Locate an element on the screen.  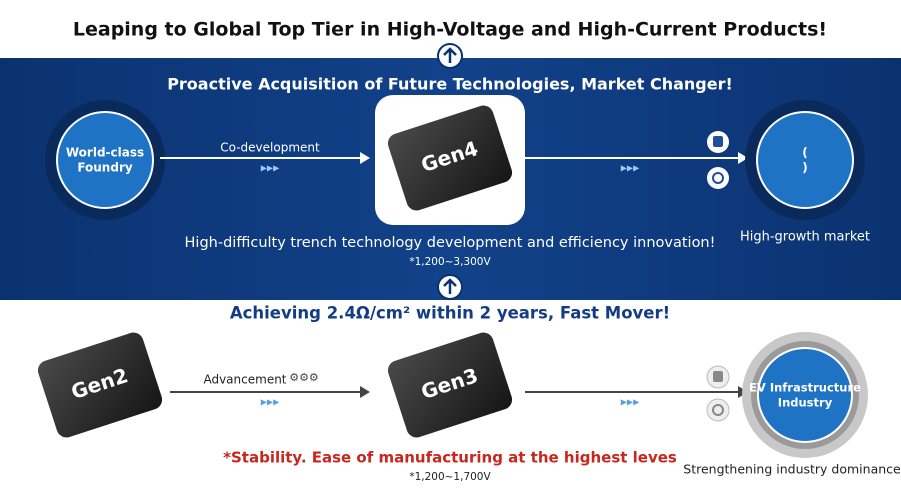
voltage: *1,200~1,700V is located at coordinates (450, 477).